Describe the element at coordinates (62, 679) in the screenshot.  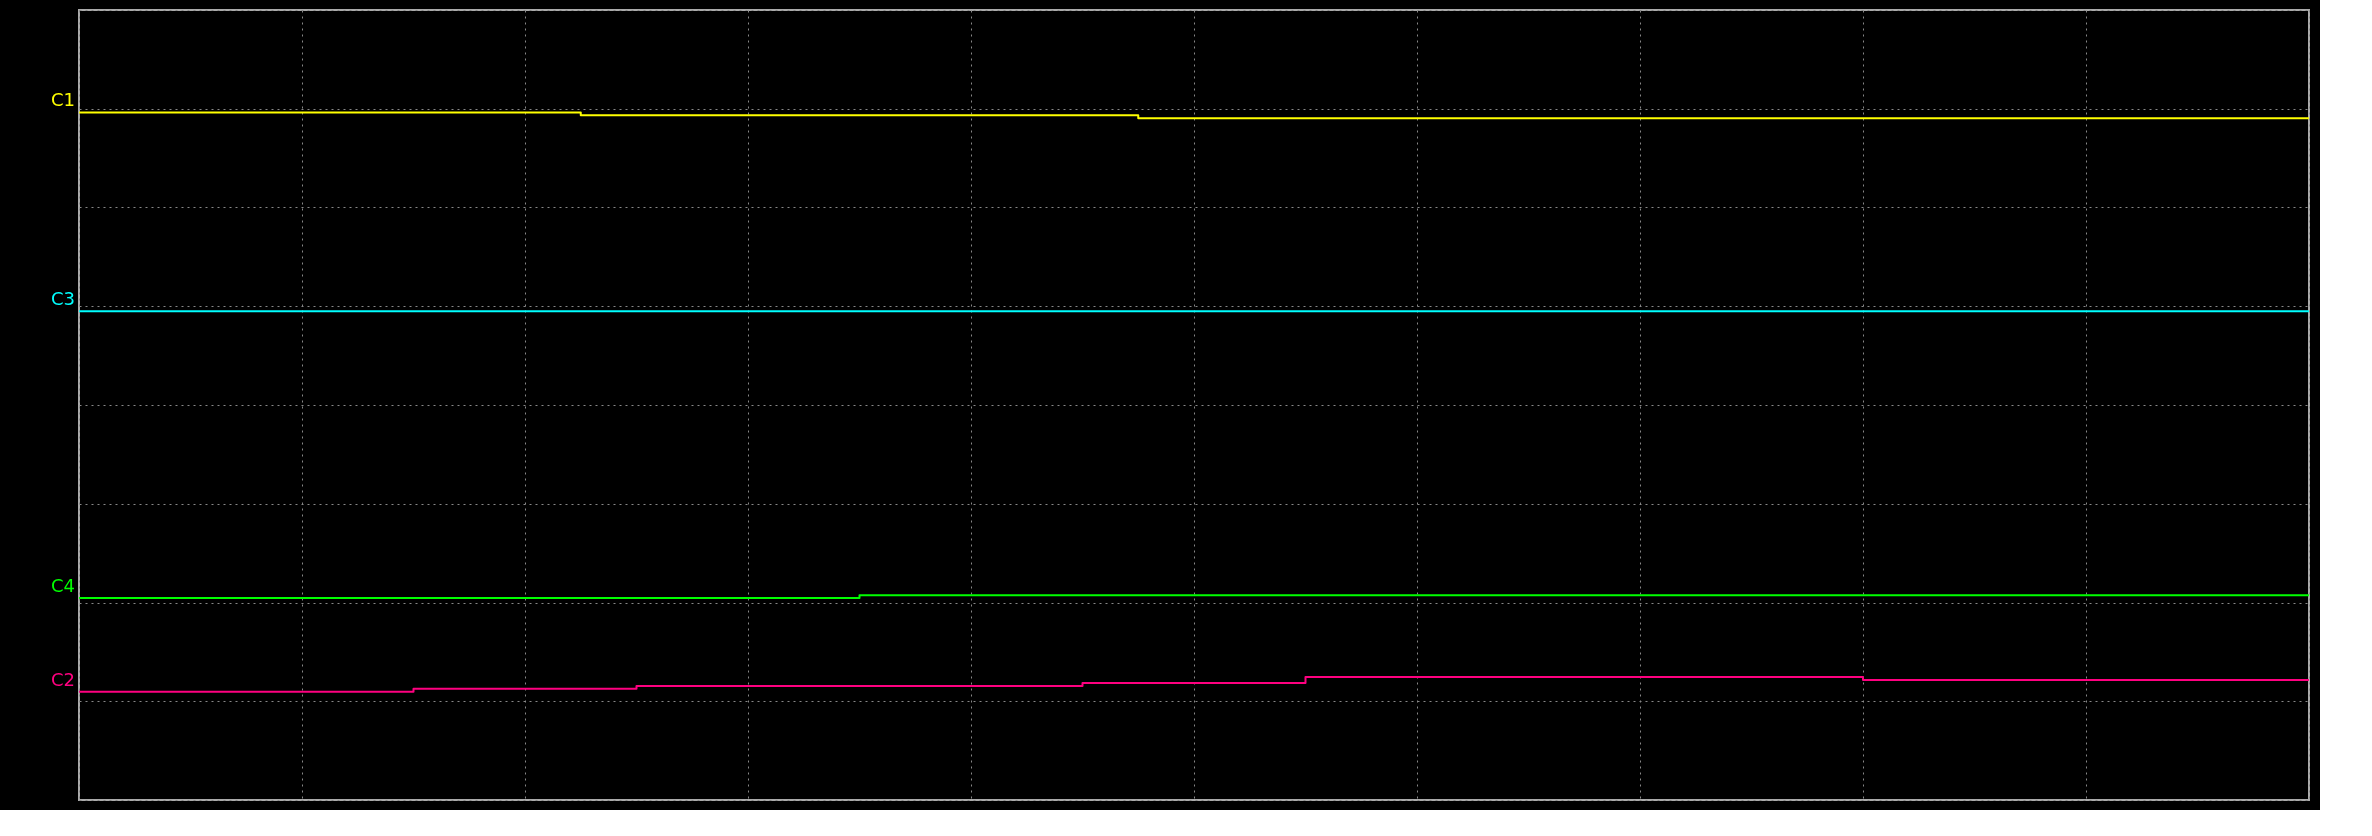
I see `series-label: C2` at that location.